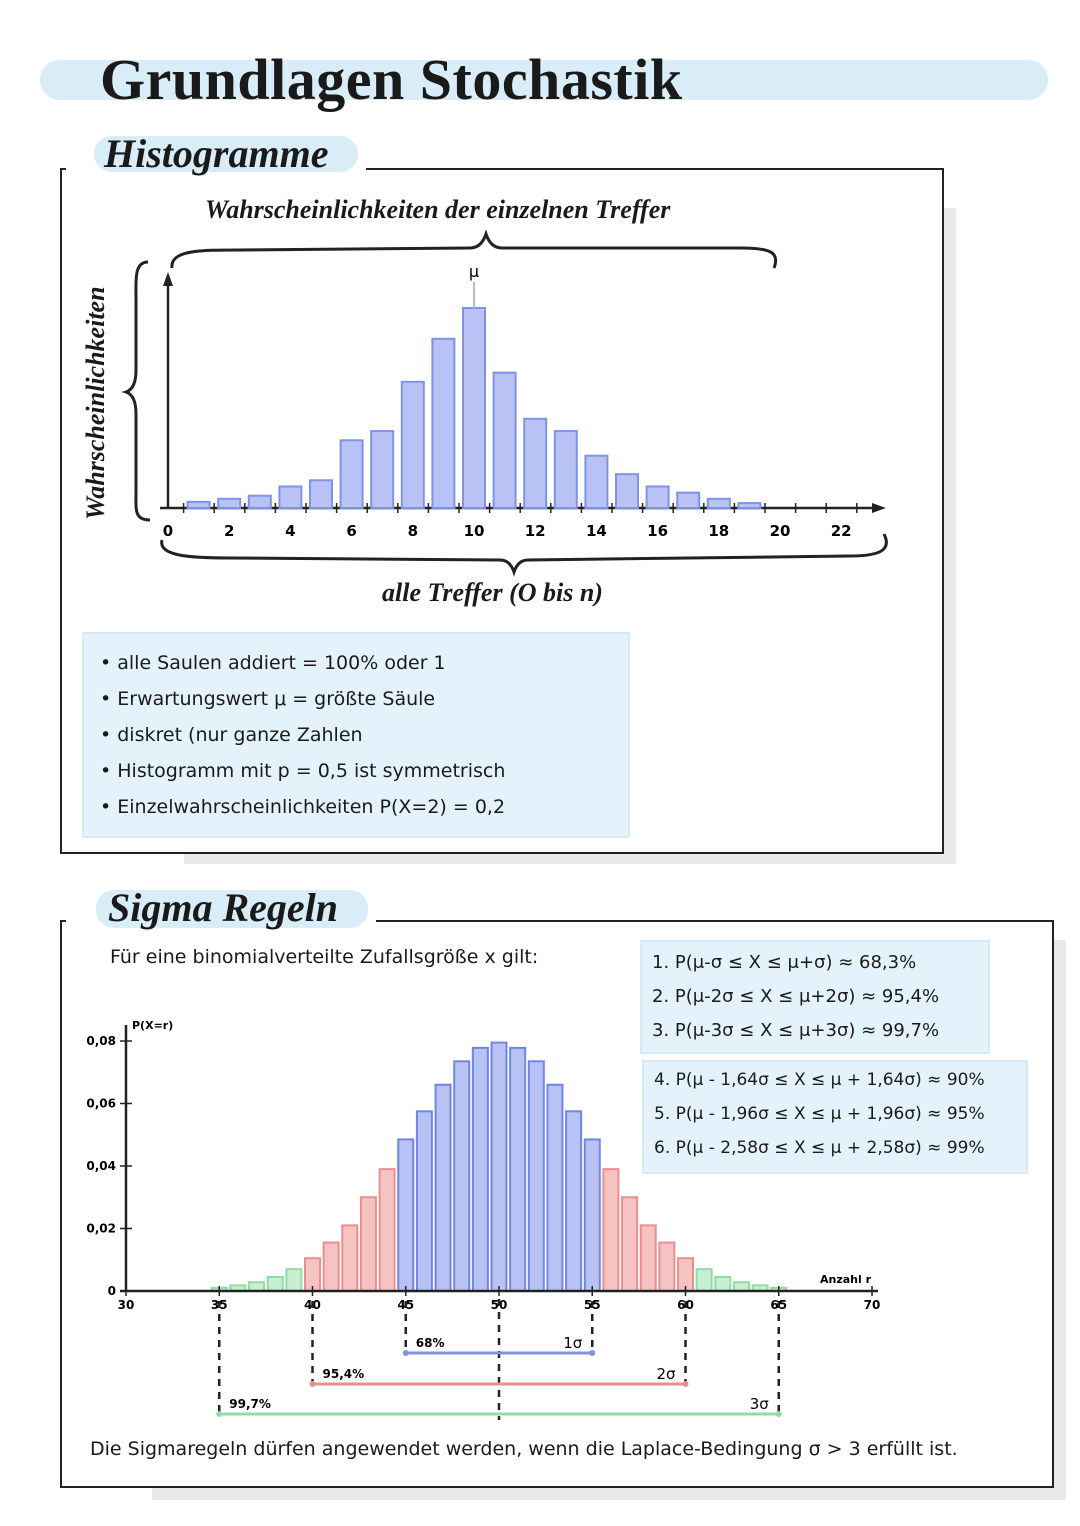  I want to click on title-highlight, so click(544, 80).